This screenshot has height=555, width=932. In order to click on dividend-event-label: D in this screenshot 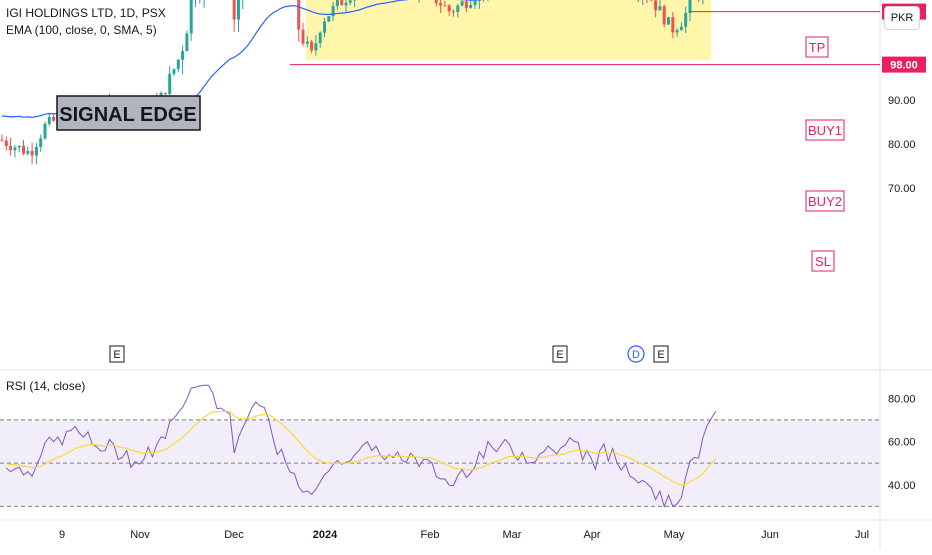, I will do `click(636, 355)`.